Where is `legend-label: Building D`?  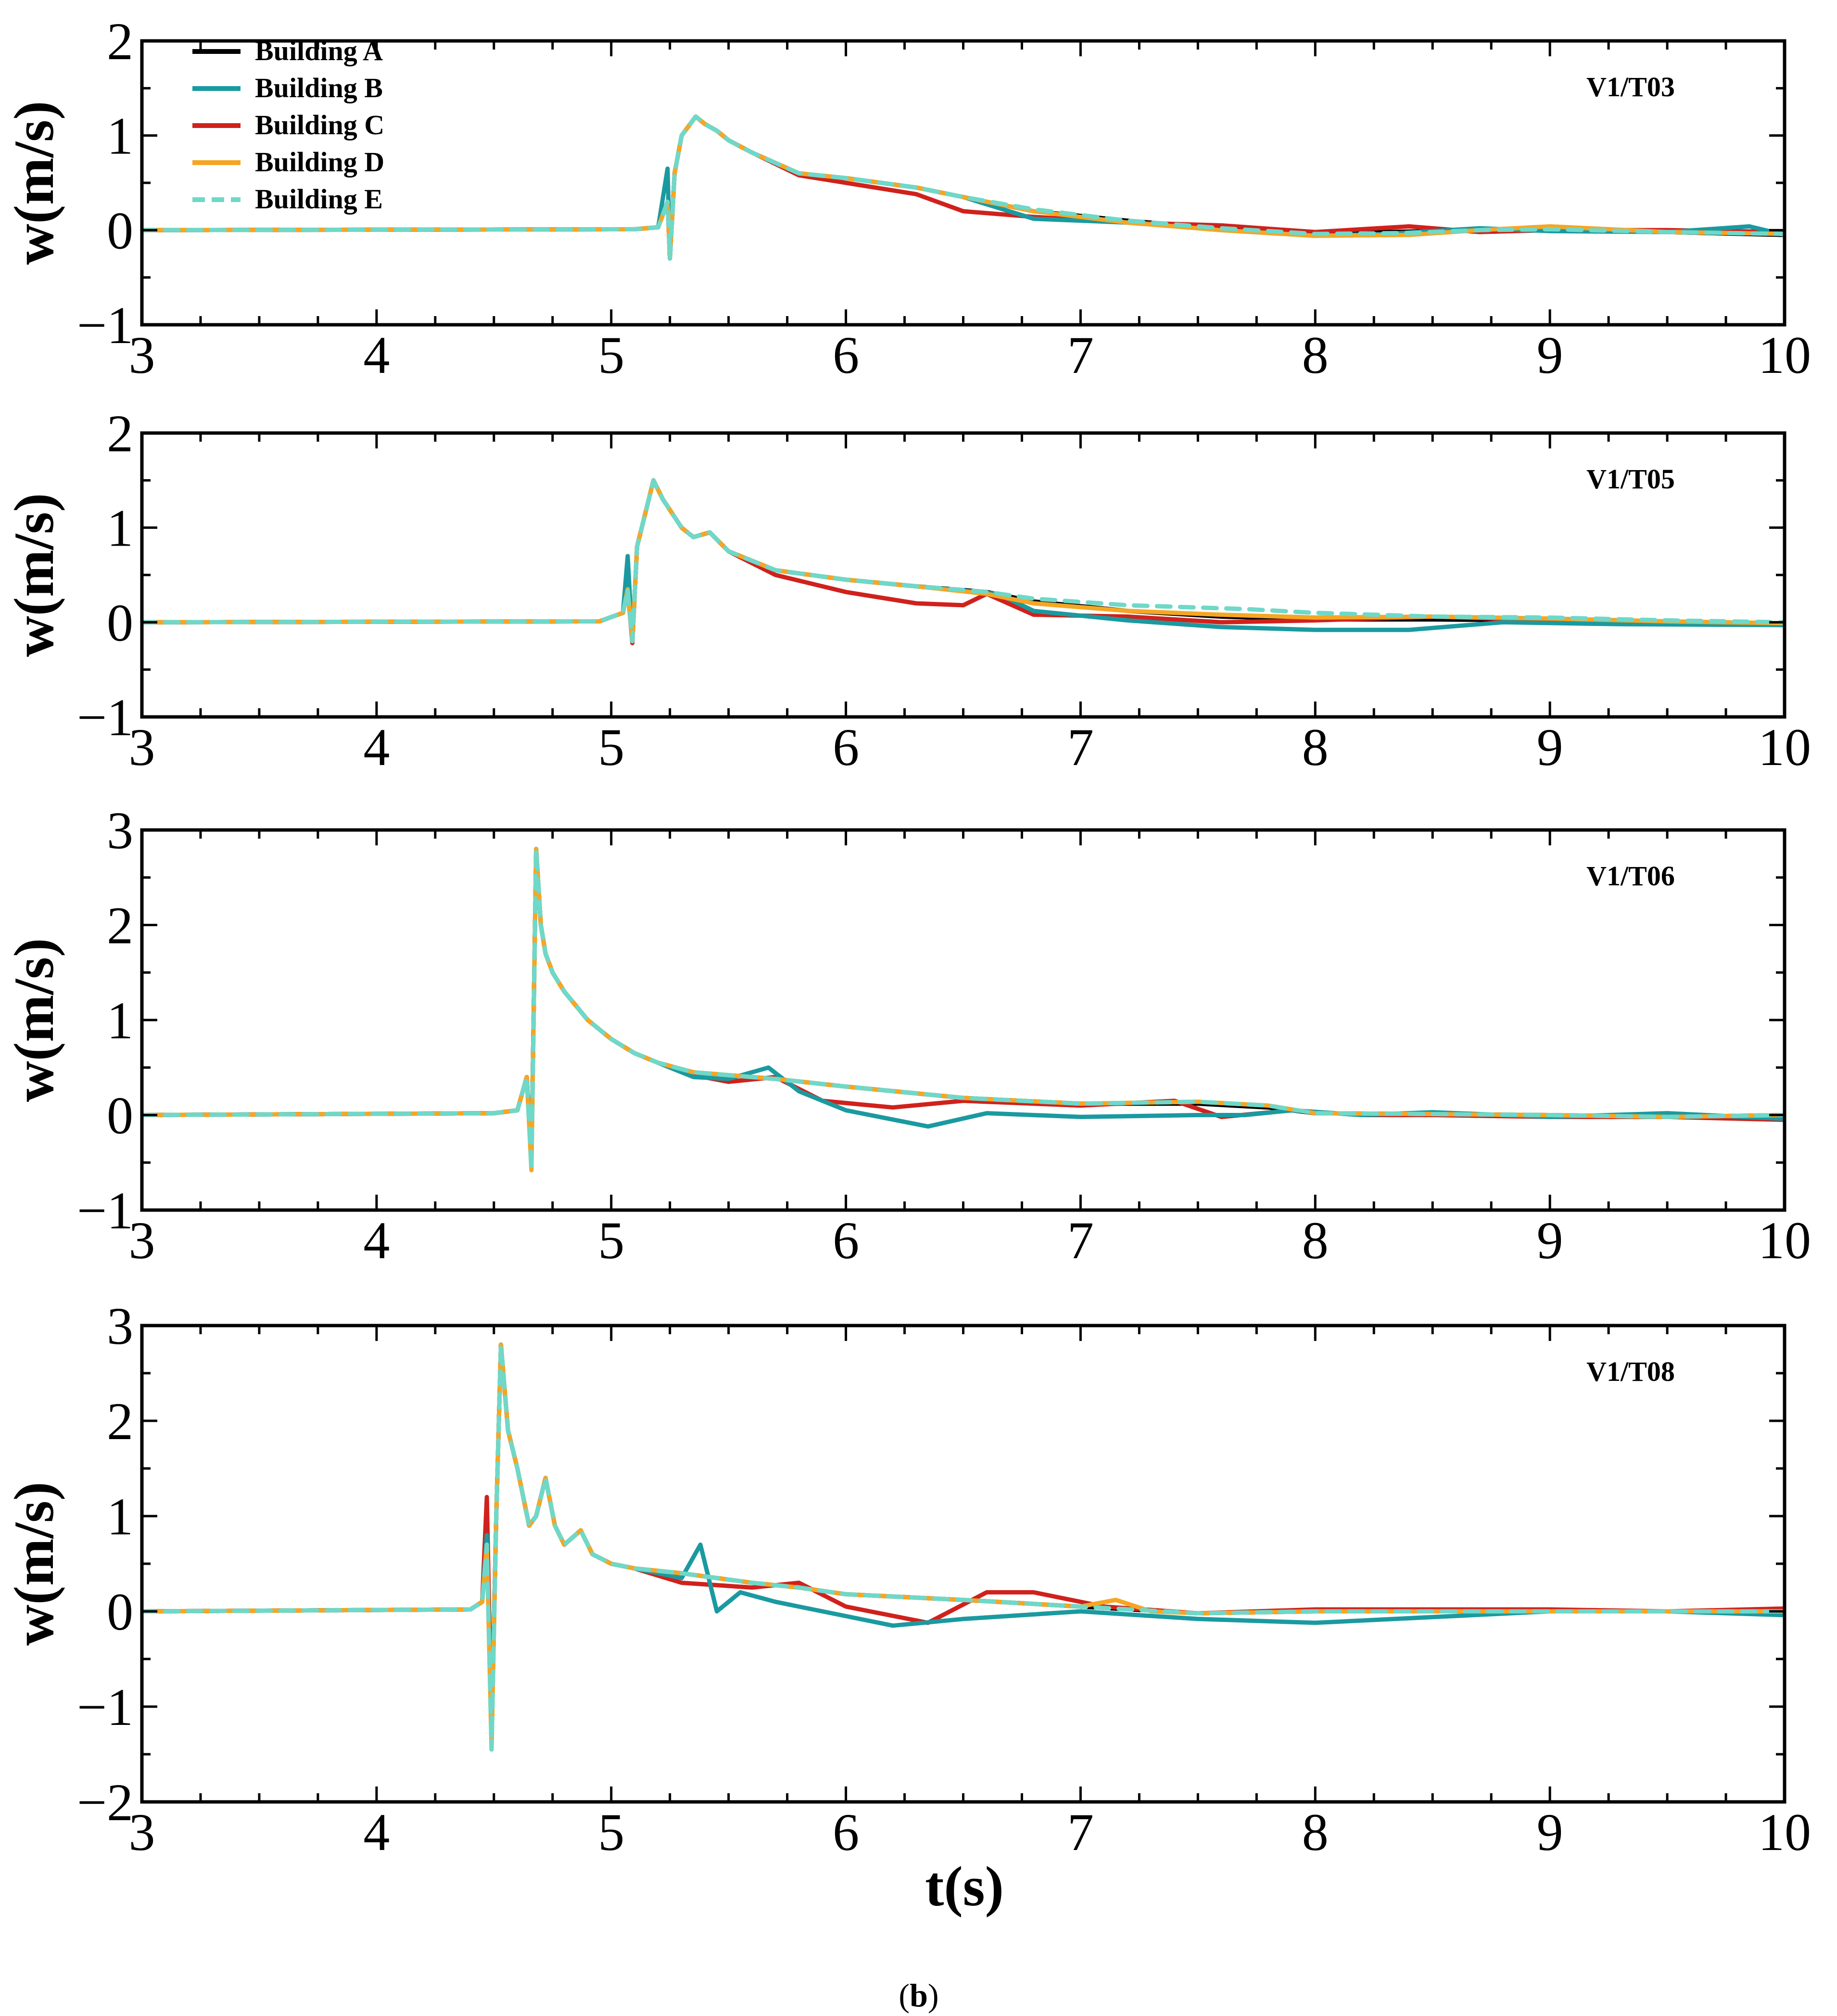 legend-label: Building D is located at coordinates (319, 162).